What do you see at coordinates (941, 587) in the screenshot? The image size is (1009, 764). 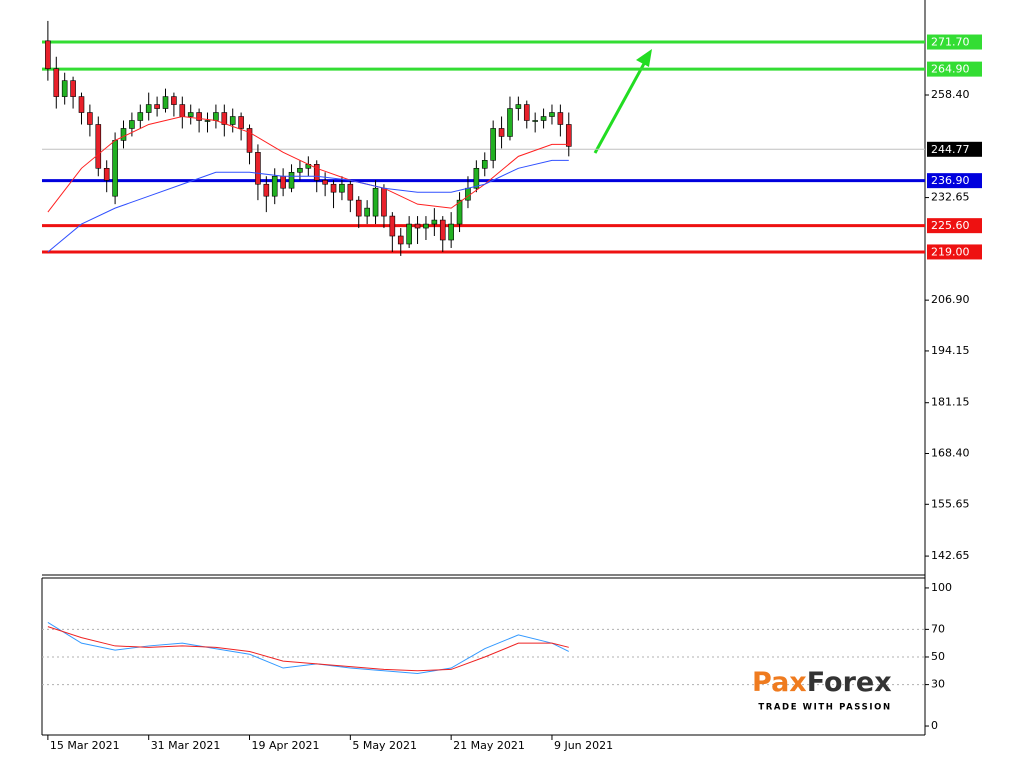 I see `y-tick-label: 100` at bounding box center [941, 587].